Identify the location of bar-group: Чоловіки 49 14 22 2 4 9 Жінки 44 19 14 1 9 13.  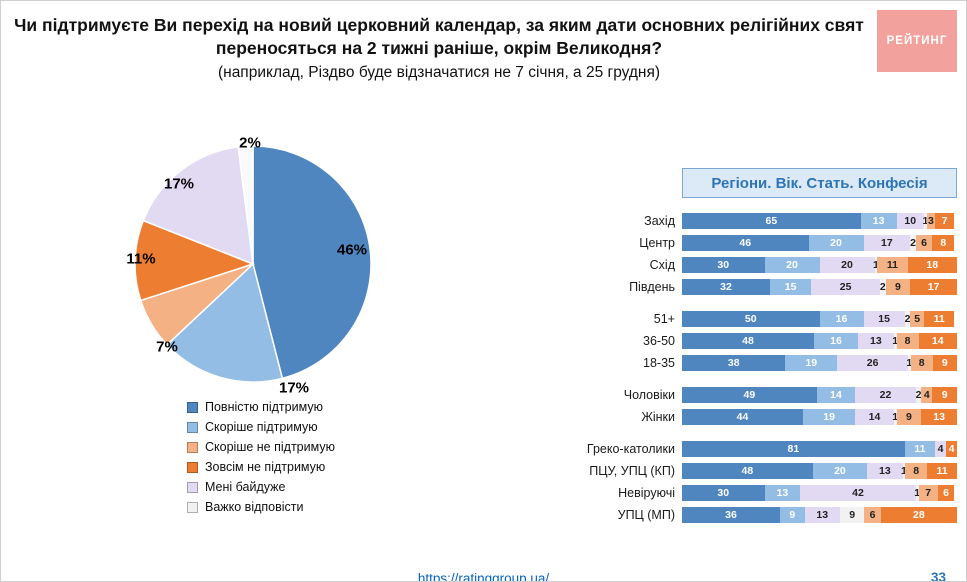
(761, 406).